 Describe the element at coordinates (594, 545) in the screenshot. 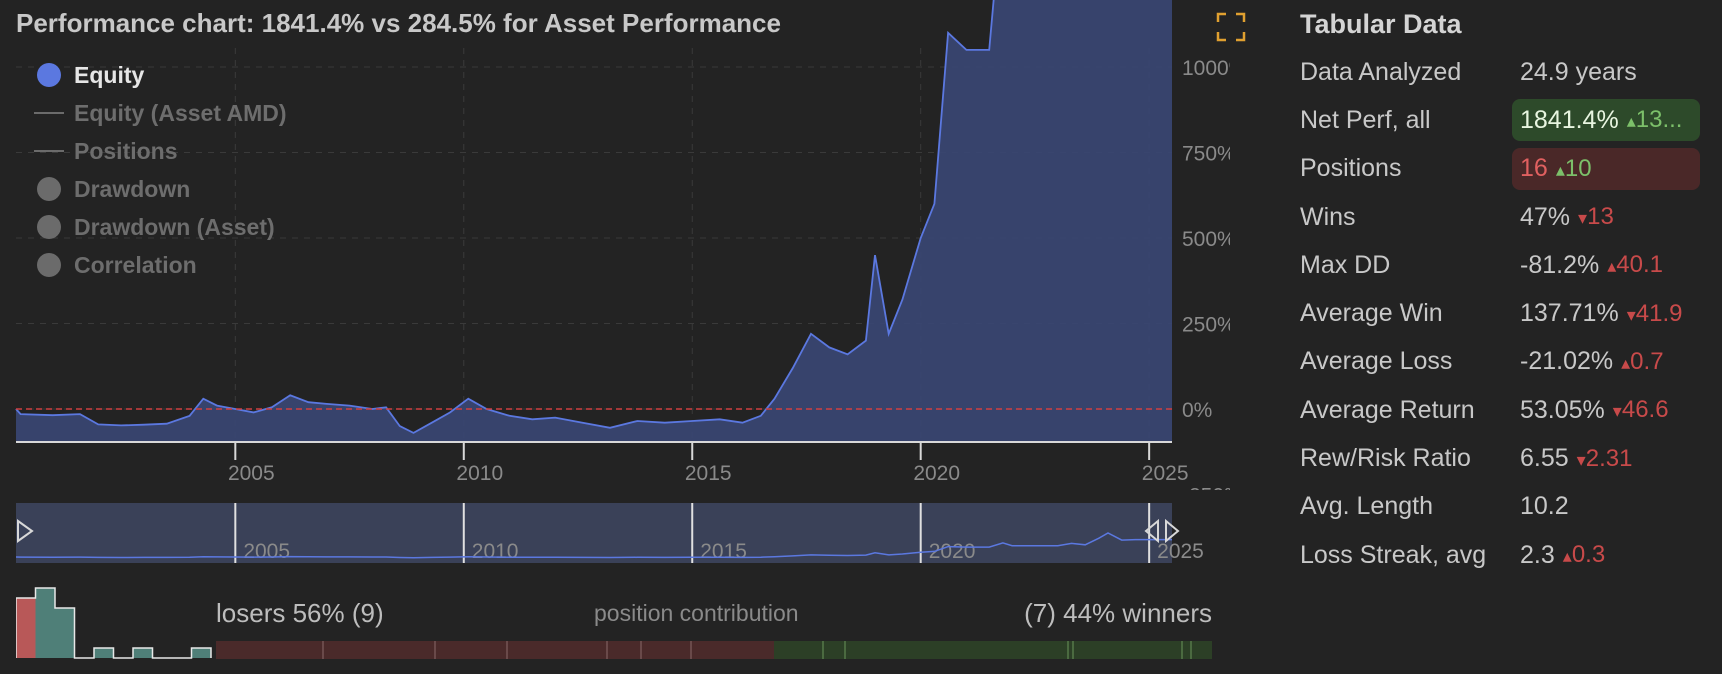

I see `navigator-line` at that location.